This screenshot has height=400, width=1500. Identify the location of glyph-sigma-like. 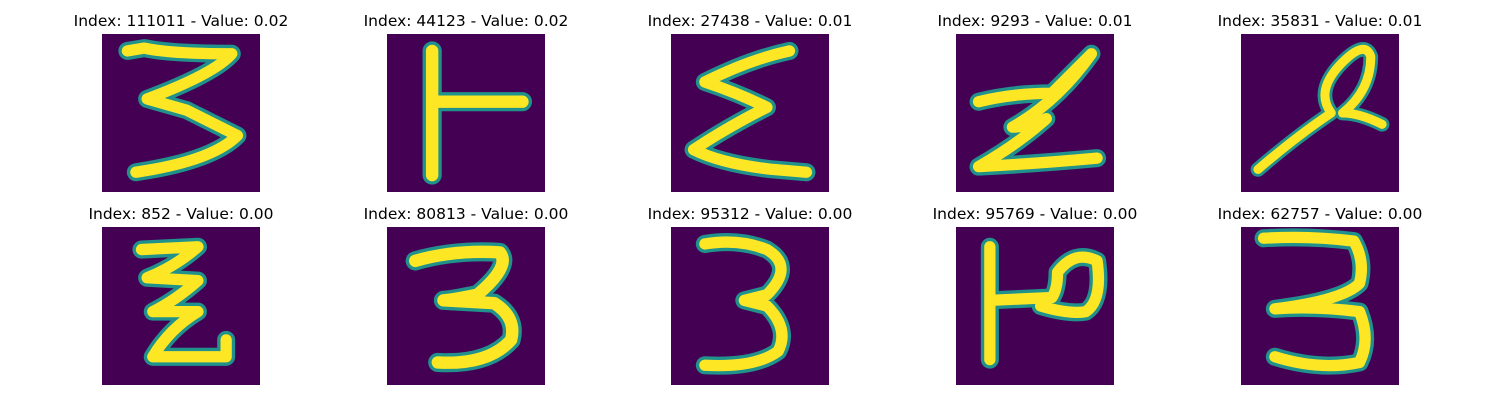
(750, 111).